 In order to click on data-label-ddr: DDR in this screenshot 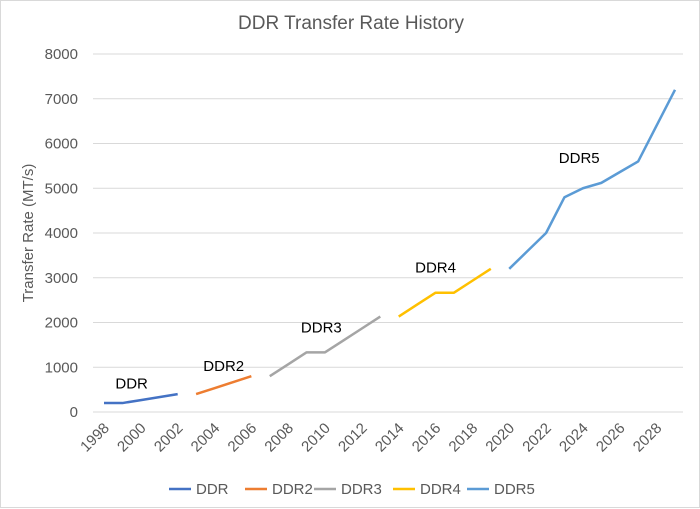, I will do `click(131, 383)`.